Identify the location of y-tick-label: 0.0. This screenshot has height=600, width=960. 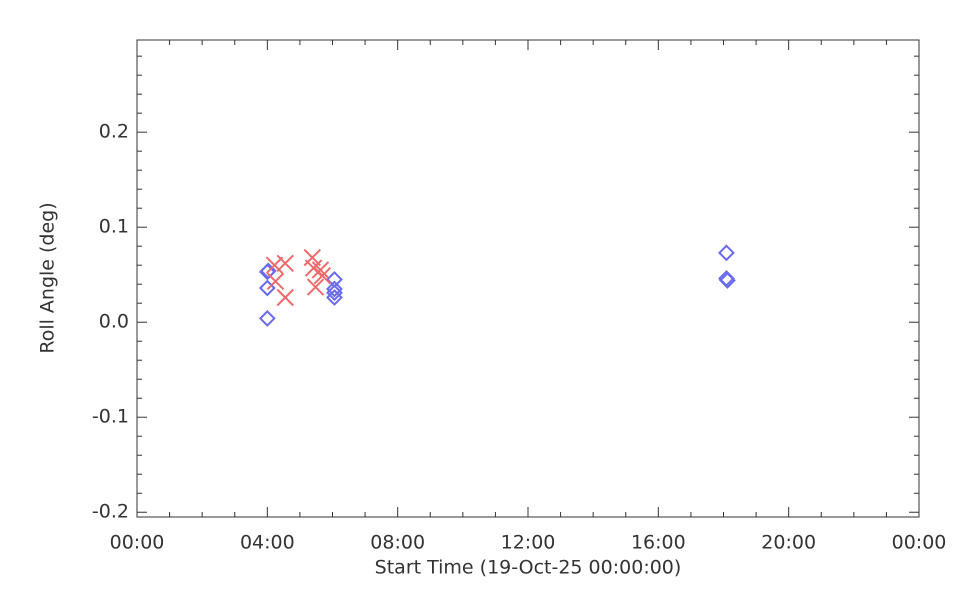
(114, 322).